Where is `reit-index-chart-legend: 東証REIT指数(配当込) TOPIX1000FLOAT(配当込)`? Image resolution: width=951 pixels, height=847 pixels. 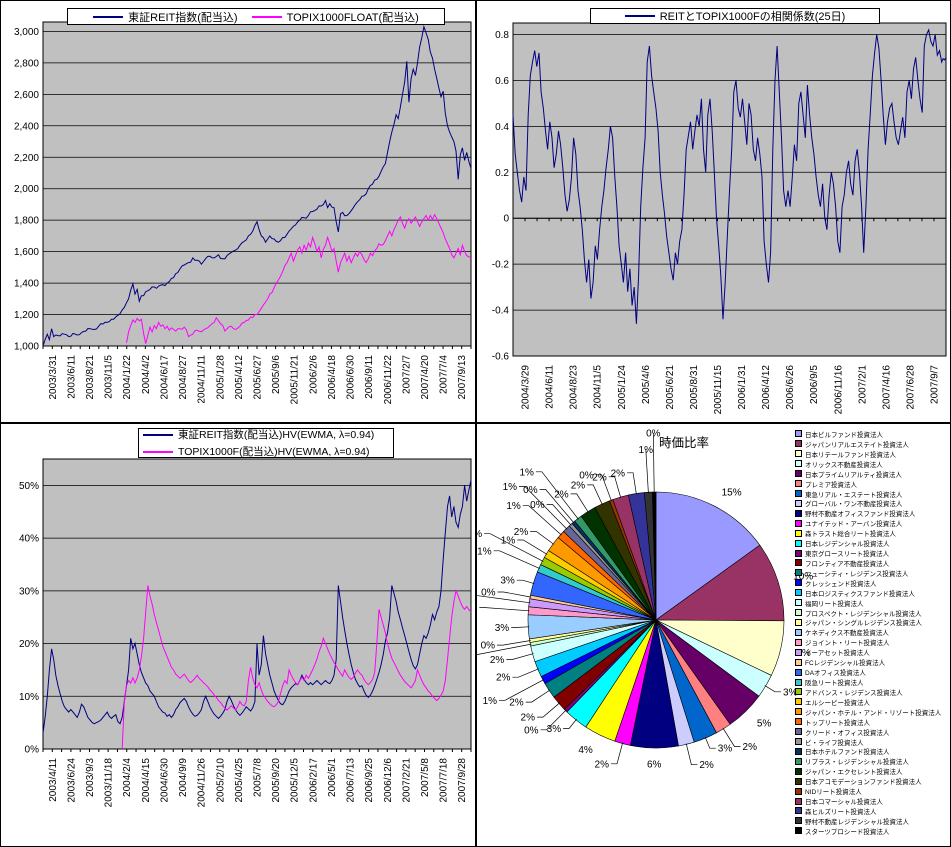 reit-index-chart-legend: 東証REIT指数(配当込) TOPIX1000FLOAT(配当込) is located at coordinates (256, 16).